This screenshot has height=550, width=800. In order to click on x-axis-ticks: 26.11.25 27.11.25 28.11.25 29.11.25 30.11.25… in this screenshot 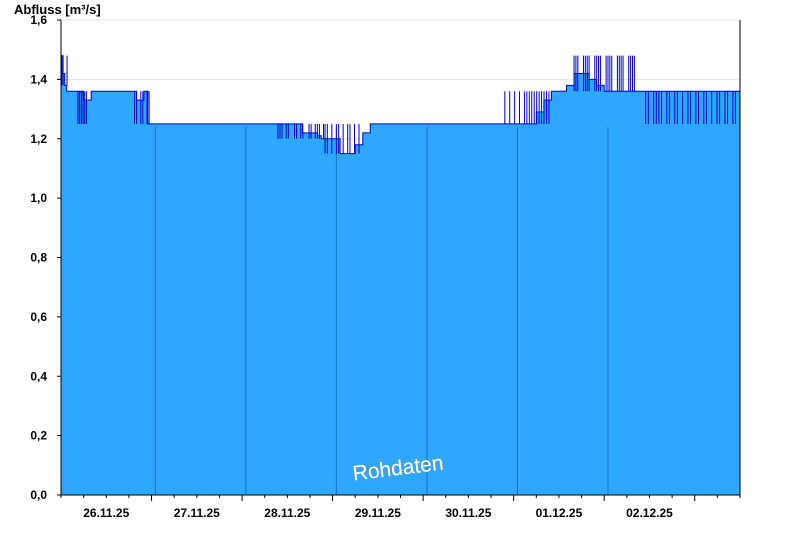, I will do `click(400, 507)`.